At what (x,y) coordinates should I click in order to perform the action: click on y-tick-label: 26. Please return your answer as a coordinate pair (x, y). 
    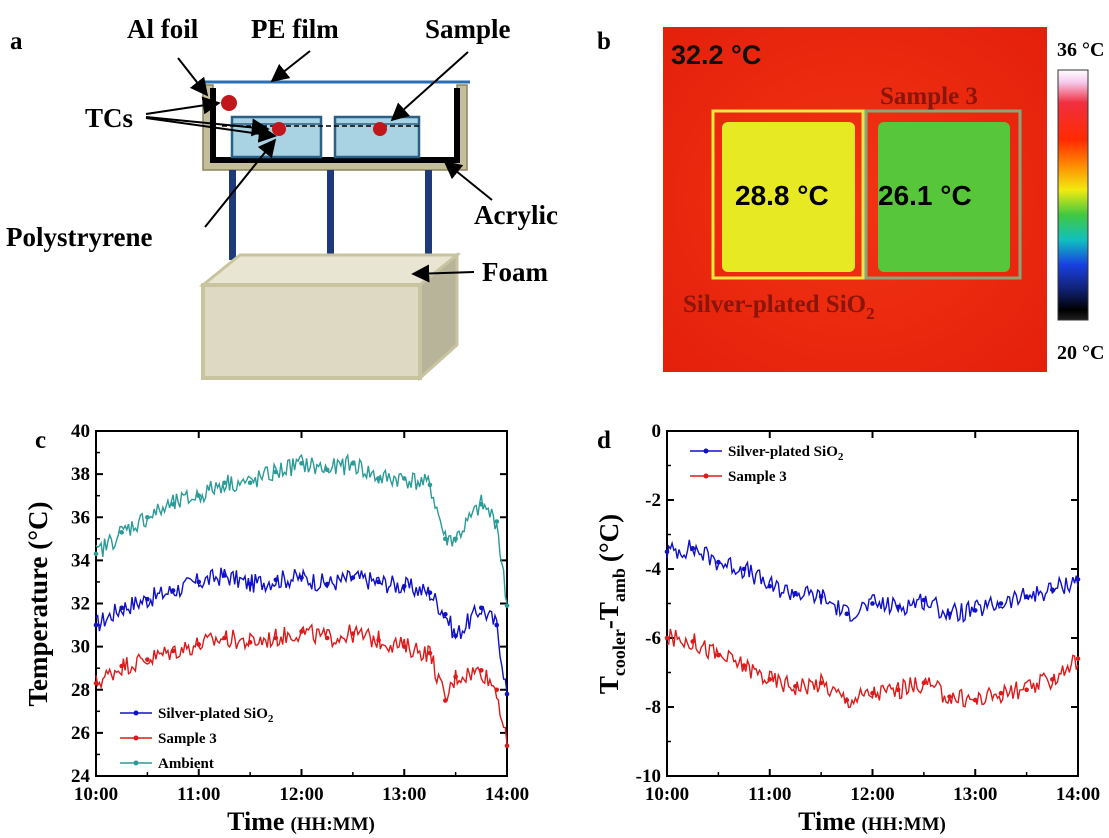
    Looking at the image, I should click on (80, 733).